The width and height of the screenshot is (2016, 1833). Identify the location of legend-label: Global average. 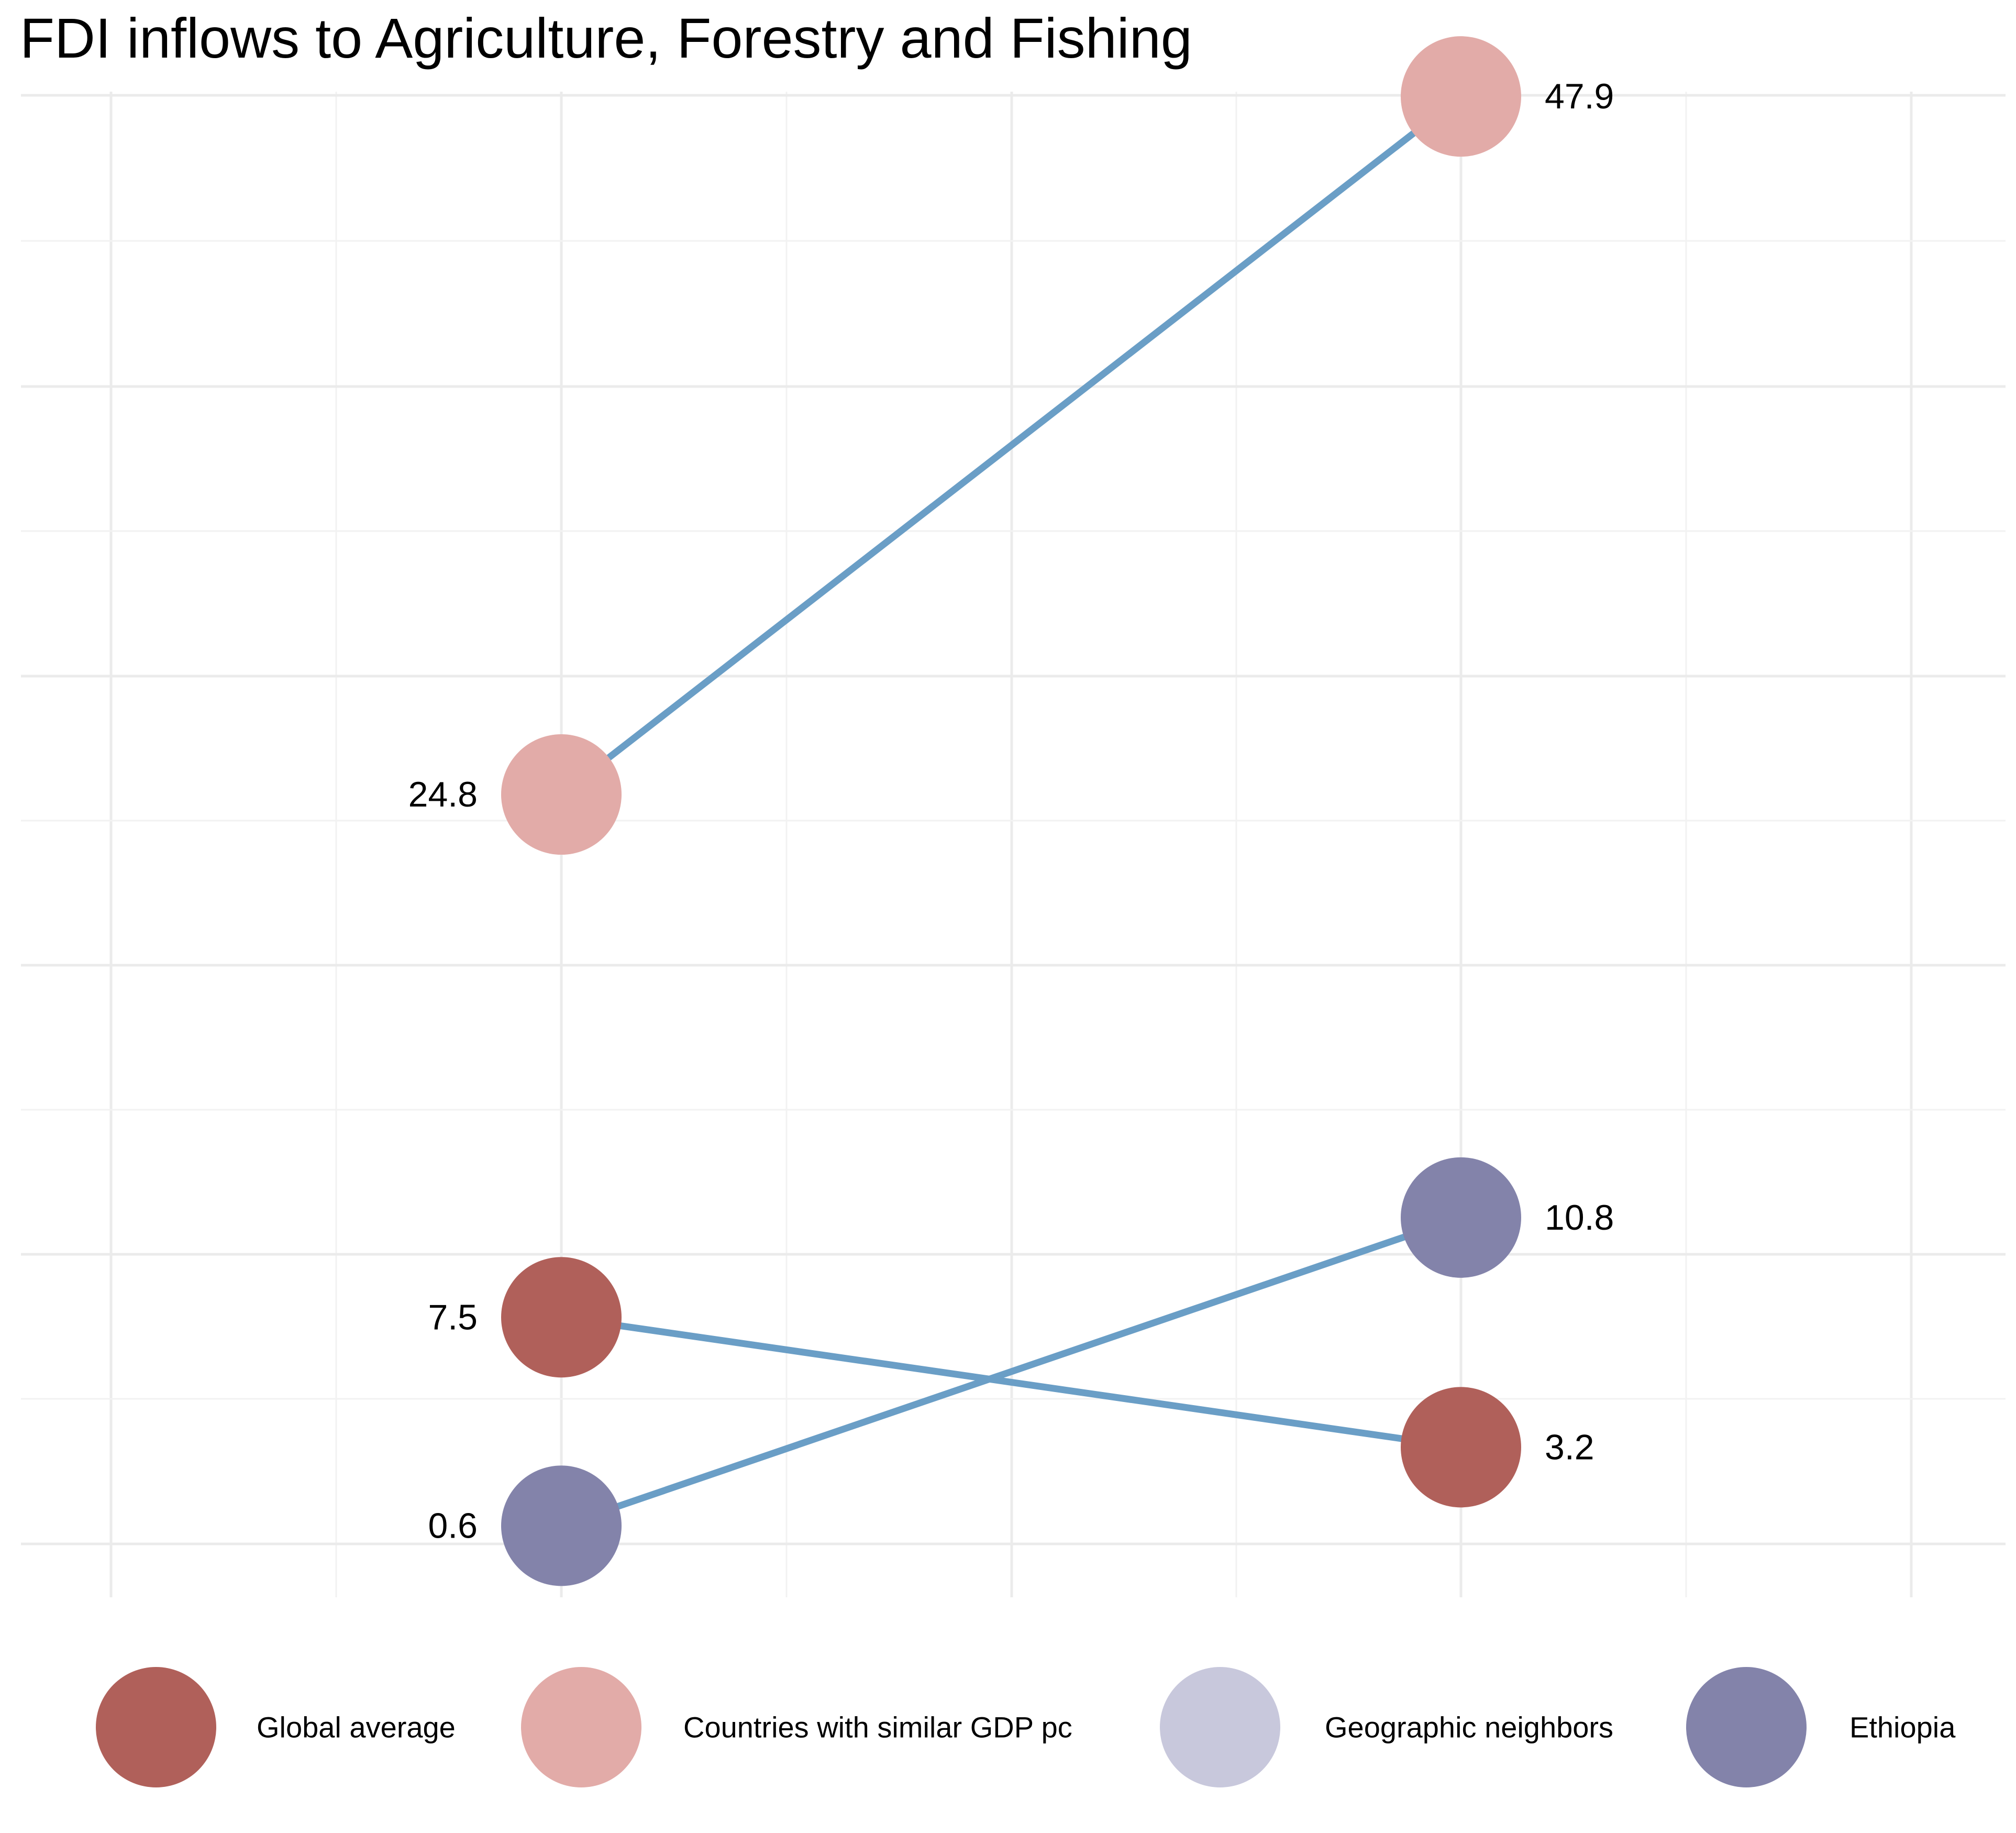
(357, 1727).